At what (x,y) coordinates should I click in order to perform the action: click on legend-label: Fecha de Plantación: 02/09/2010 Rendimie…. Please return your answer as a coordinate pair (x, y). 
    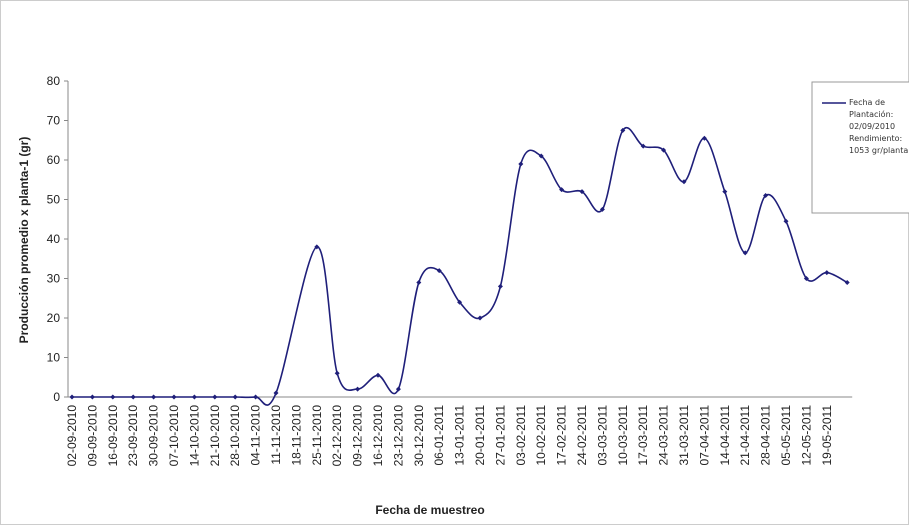
    Looking at the image, I should click on (879, 126).